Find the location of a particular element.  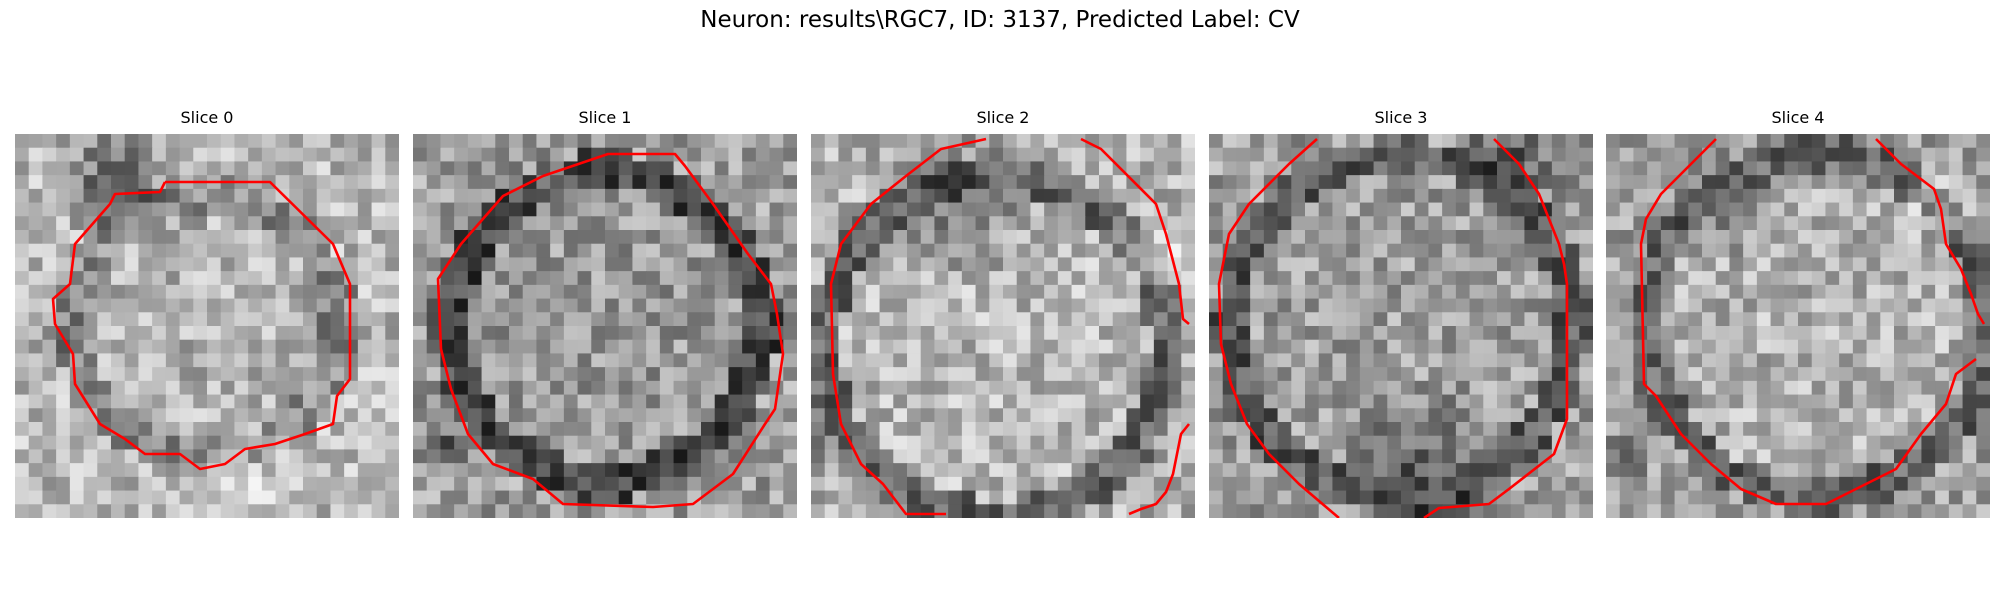

panel-title: Slice 2 is located at coordinates (1003, 117).